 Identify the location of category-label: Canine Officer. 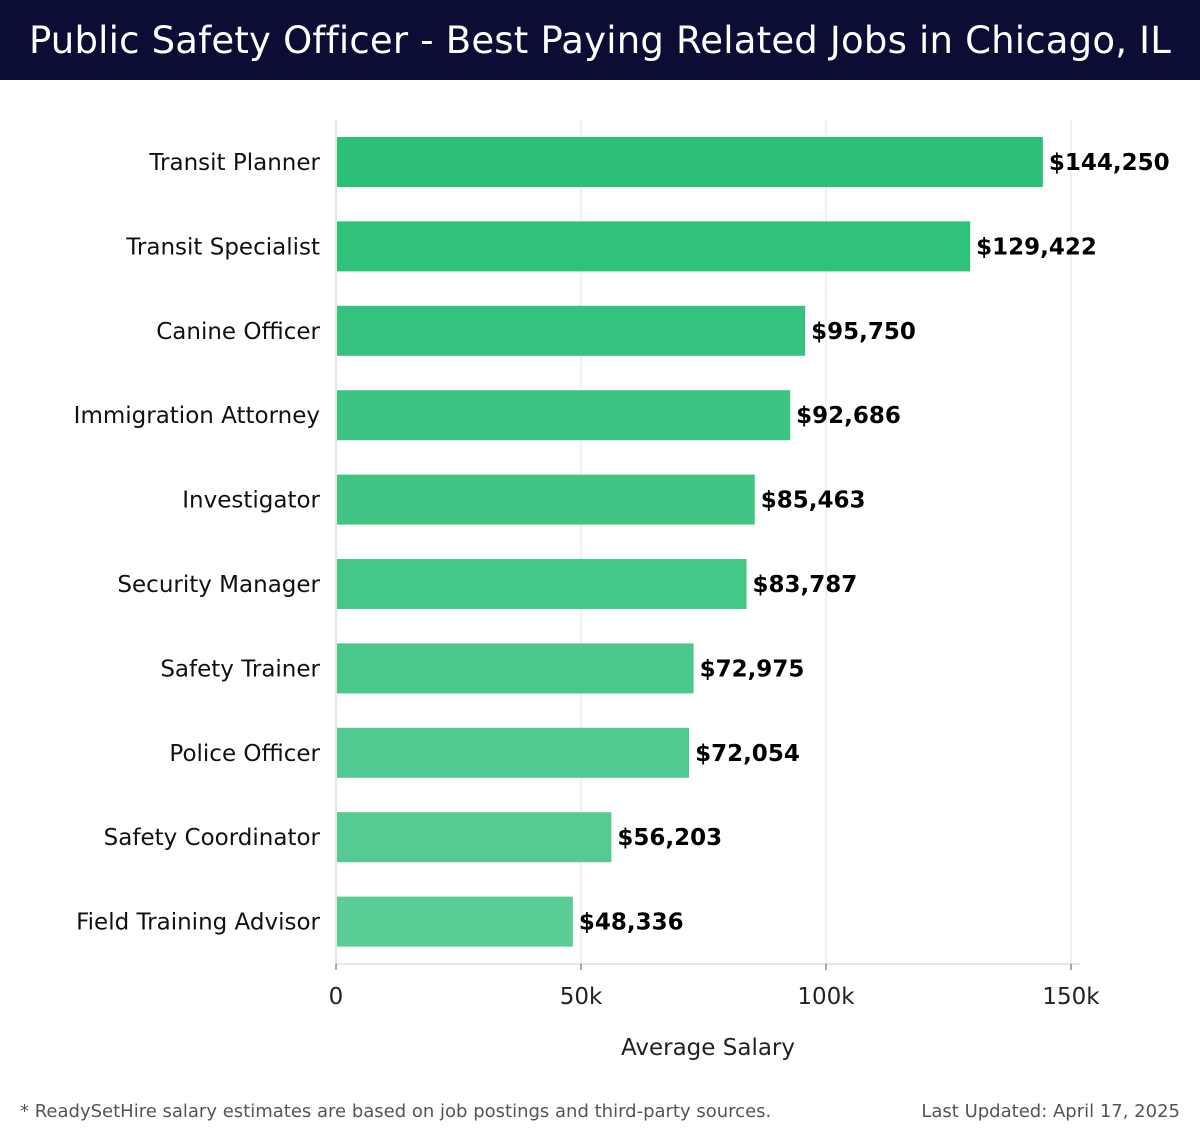
(238, 332).